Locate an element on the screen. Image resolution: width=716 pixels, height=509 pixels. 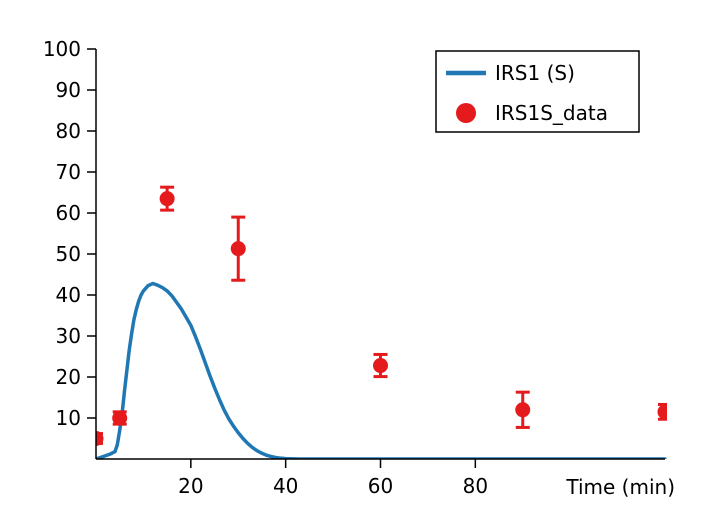
y-tick-label: 50 is located at coordinates (68, 254).